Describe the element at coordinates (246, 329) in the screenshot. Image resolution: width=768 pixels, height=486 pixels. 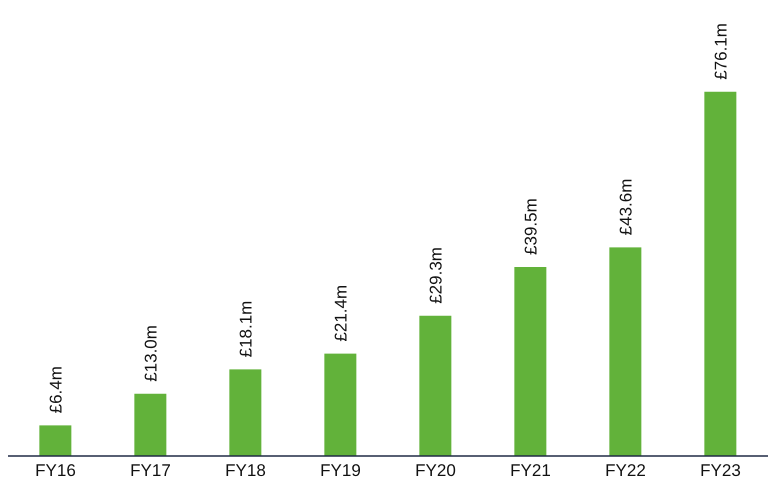
I see `data-label: £18.1m` at that location.